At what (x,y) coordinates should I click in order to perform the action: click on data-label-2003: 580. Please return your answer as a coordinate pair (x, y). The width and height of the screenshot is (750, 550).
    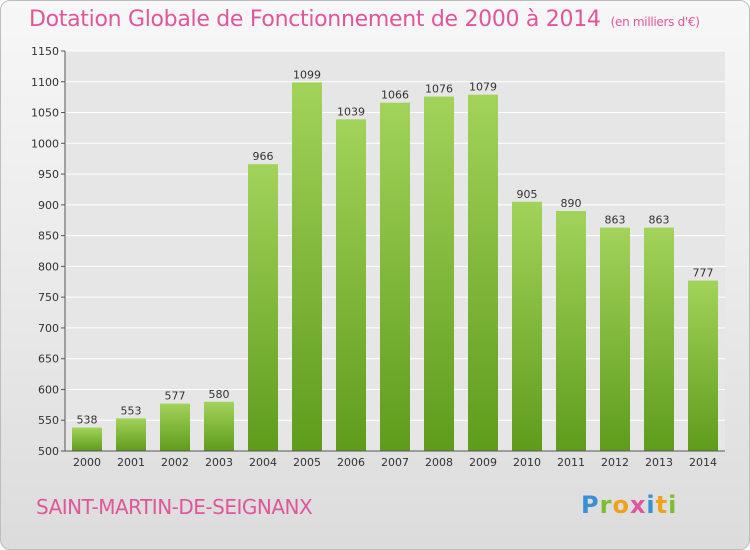
    Looking at the image, I should click on (219, 394).